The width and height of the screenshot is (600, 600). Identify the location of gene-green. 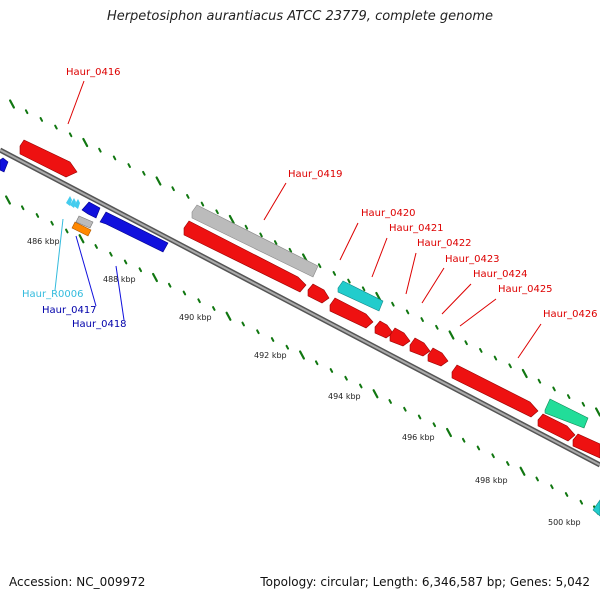
(566, 413).